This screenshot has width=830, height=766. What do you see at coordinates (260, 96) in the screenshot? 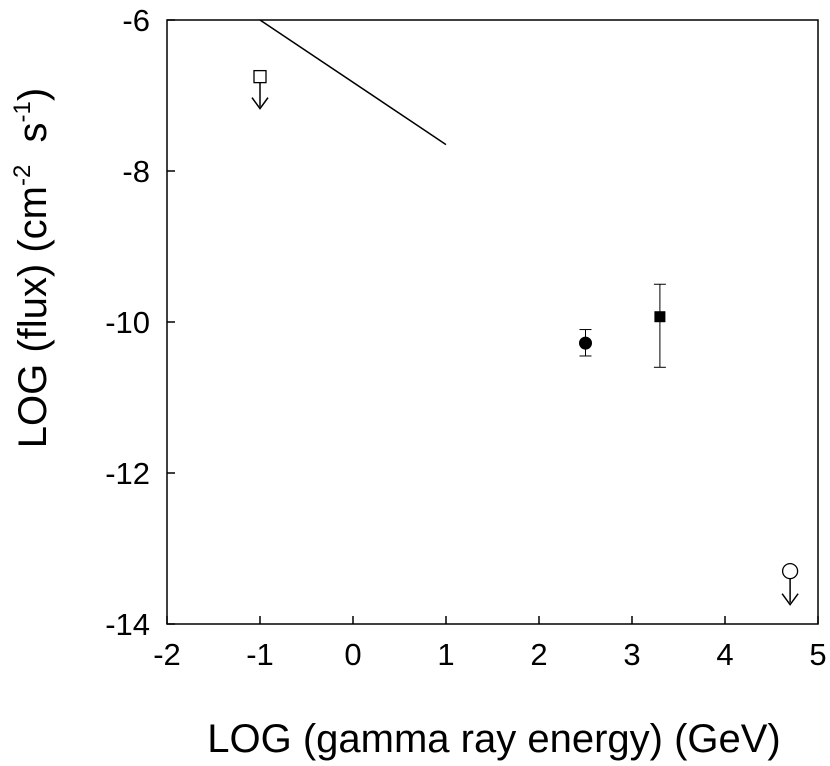
I see `open-square-upper-limit-arrow` at bounding box center [260, 96].